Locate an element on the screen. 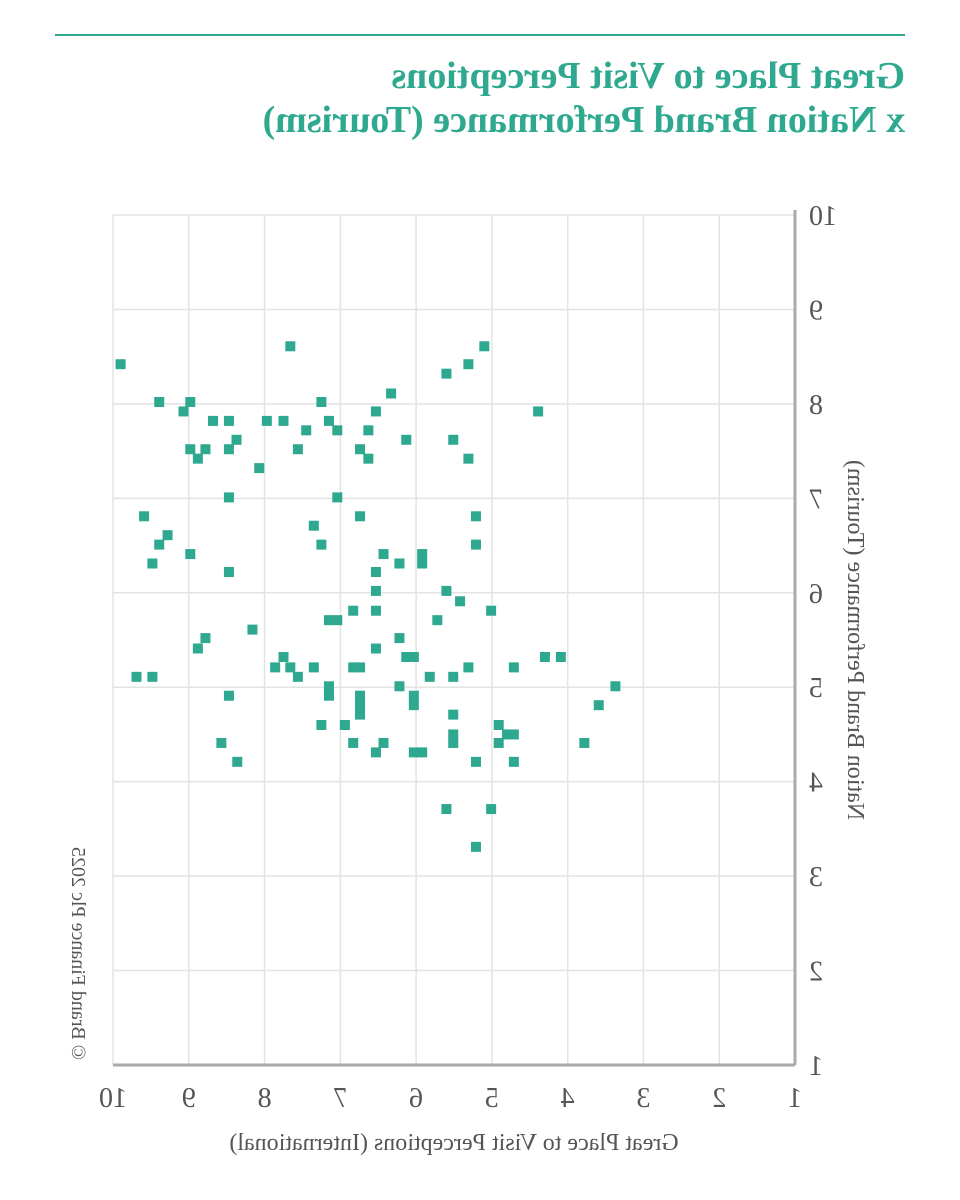 Image resolution: width=960 pixels, height=1200 pixels. footnote: © Brand Finance Plc 2025 is located at coordinates (78, 953).